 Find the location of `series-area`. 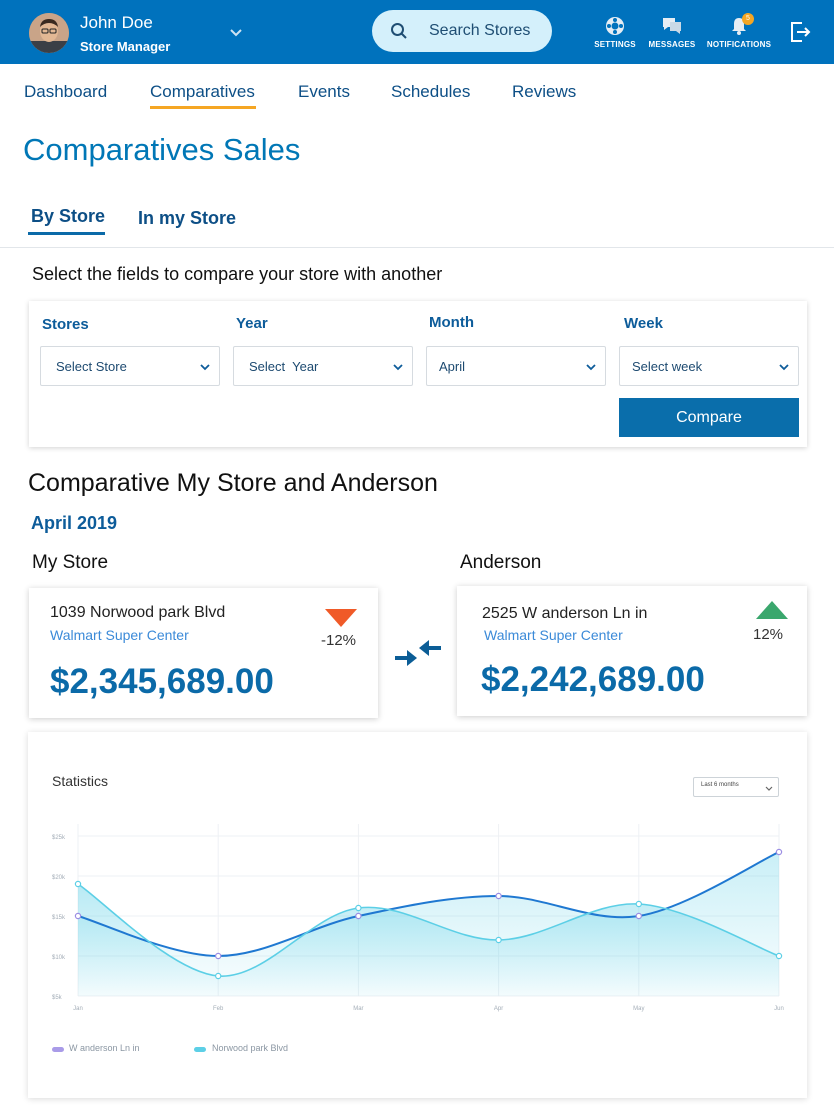

series-area is located at coordinates (428, 940).